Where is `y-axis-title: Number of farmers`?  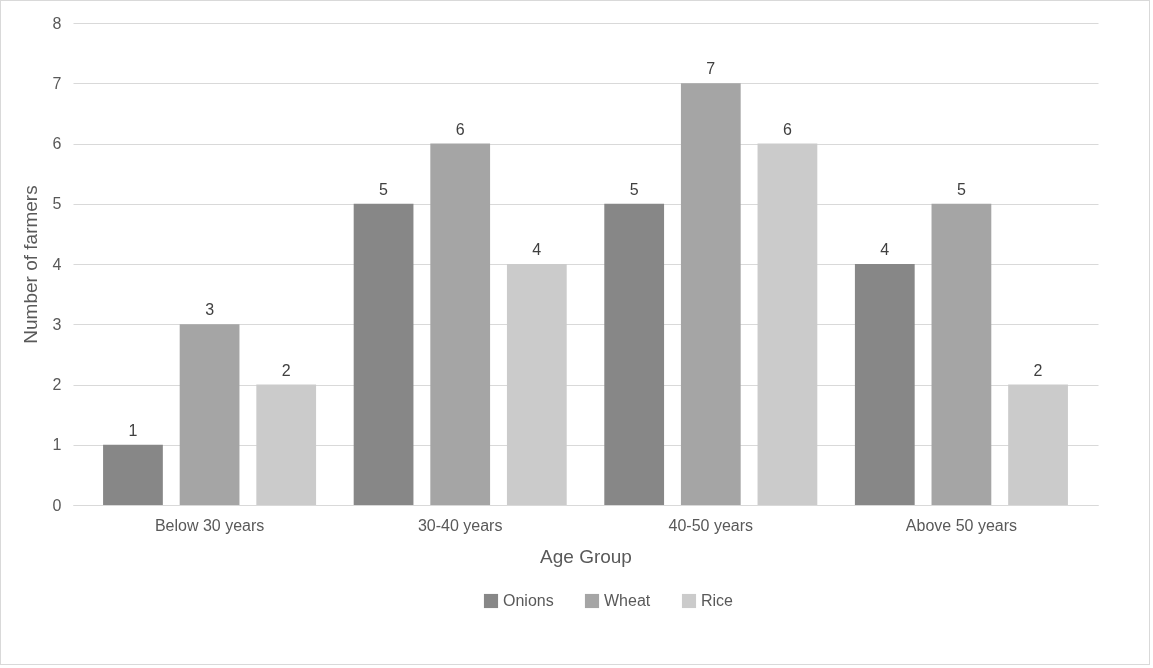
y-axis-title: Number of farmers is located at coordinates (30, 264).